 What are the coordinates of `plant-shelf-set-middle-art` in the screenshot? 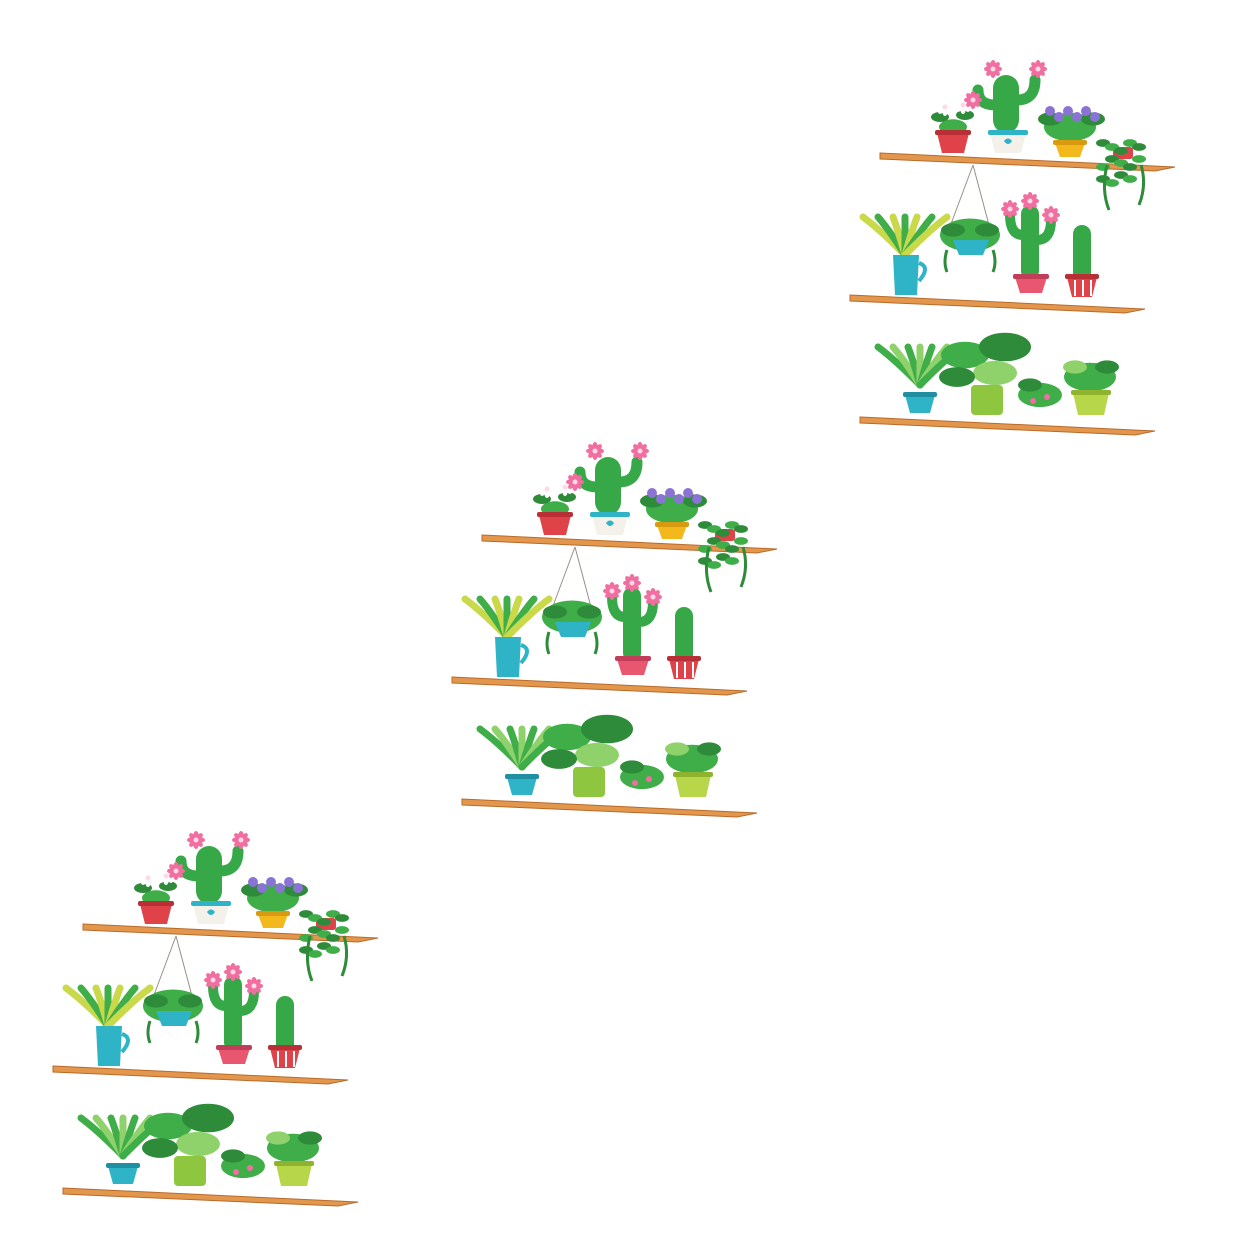 It's located at (614, 630).